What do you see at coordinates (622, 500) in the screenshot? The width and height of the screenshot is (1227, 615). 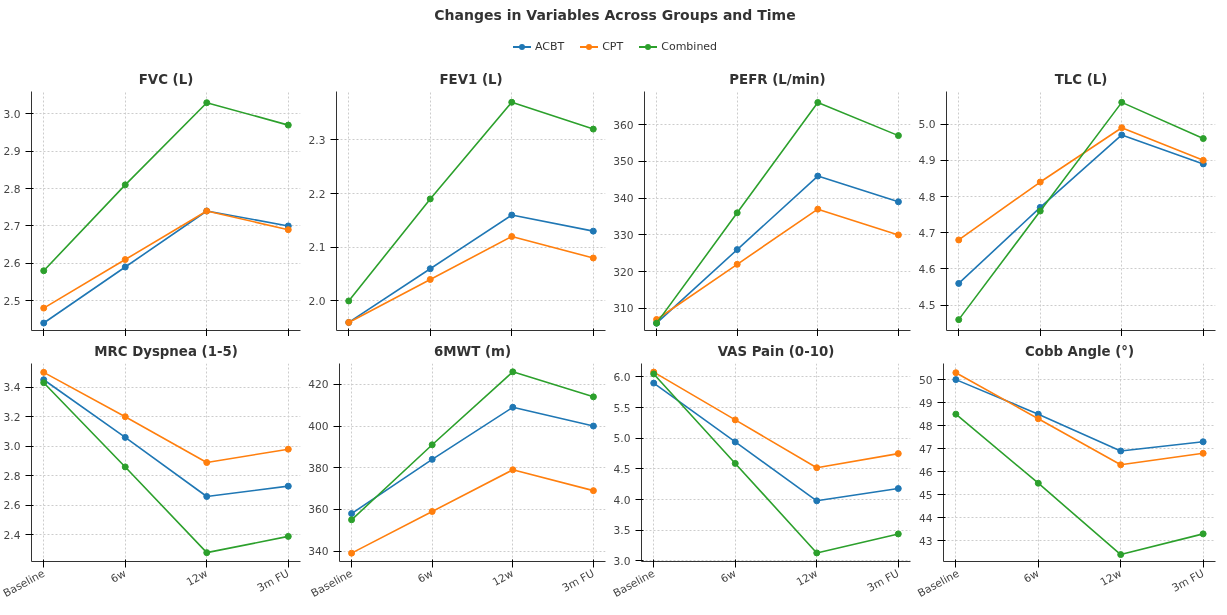 I see `y-tick-label: 4.0` at bounding box center [622, 500].